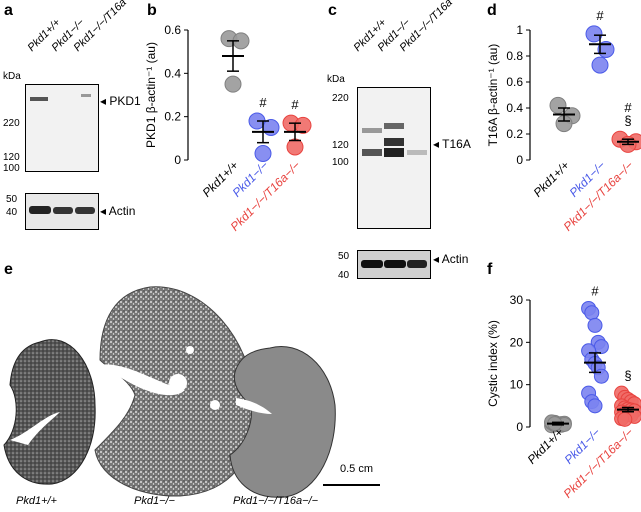 Image resolution: width=641 pixels, height=512 pixels. What do you see at coordinates (254, 406) in the screenshot?
I see `kidney-dko-pelvis` at bounding box center [254, 406].